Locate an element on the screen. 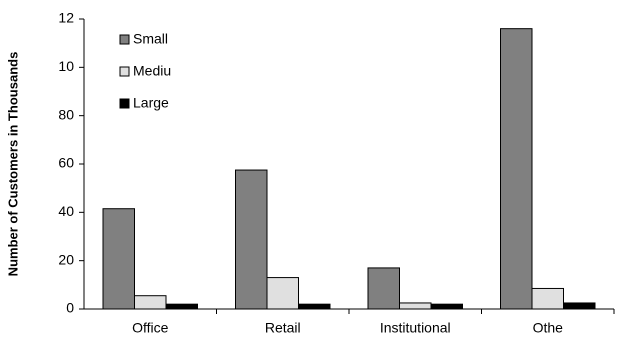 The image size is (626, 341). legend-label: Small is located at coordinates (150, 39).